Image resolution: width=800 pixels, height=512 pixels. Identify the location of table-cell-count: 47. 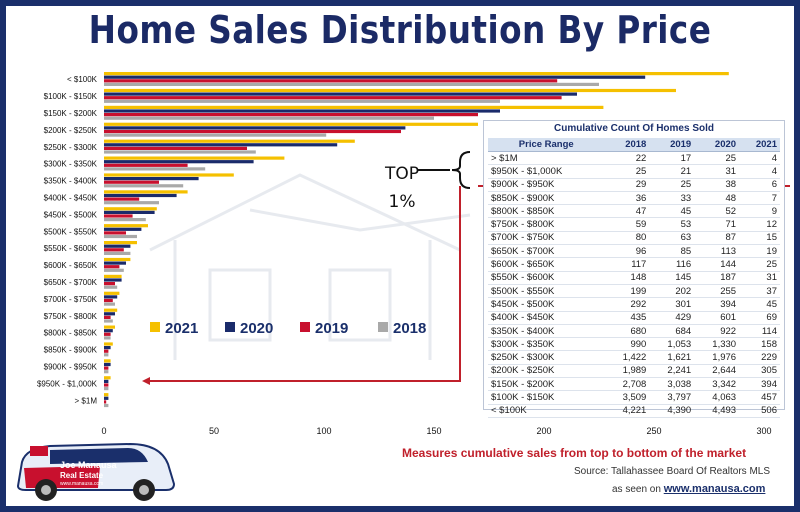
(627, 211).